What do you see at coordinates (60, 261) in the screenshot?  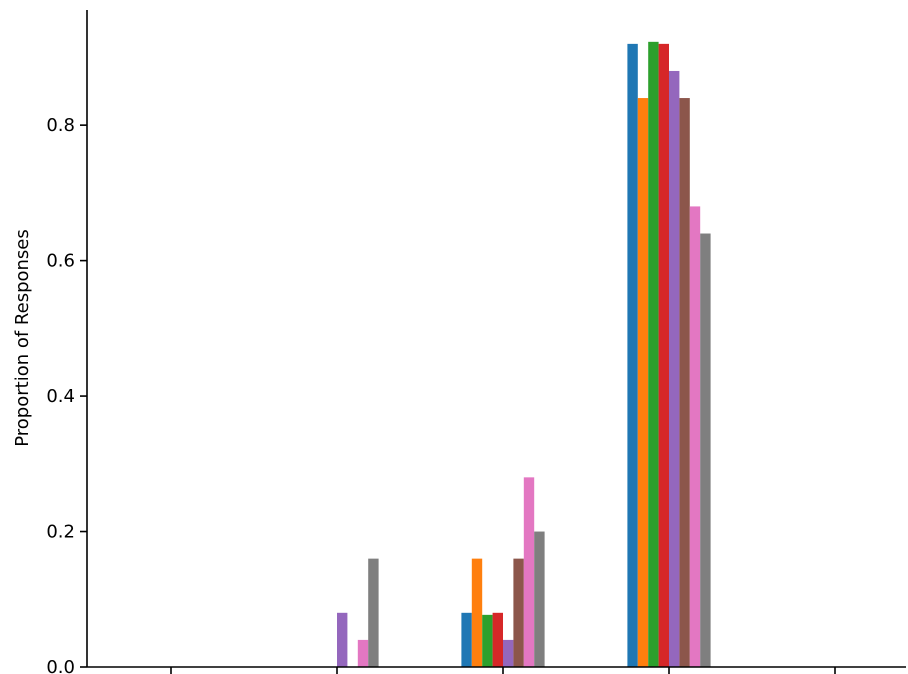 I see `y-tick-label: 0.6` at bounding box center [60, 261].